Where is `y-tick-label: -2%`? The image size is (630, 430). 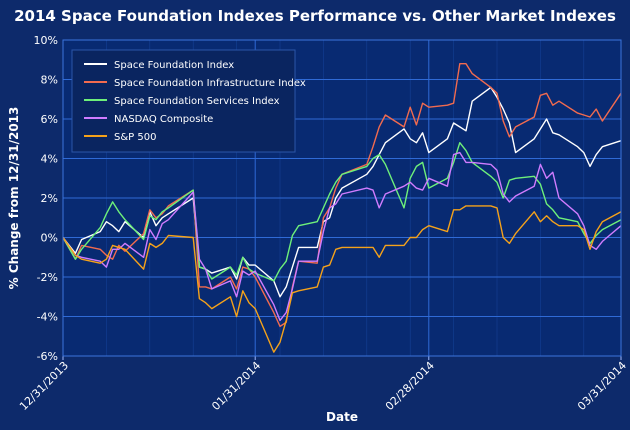
y-tick-label: -2% is located at coordinates (47, 277).